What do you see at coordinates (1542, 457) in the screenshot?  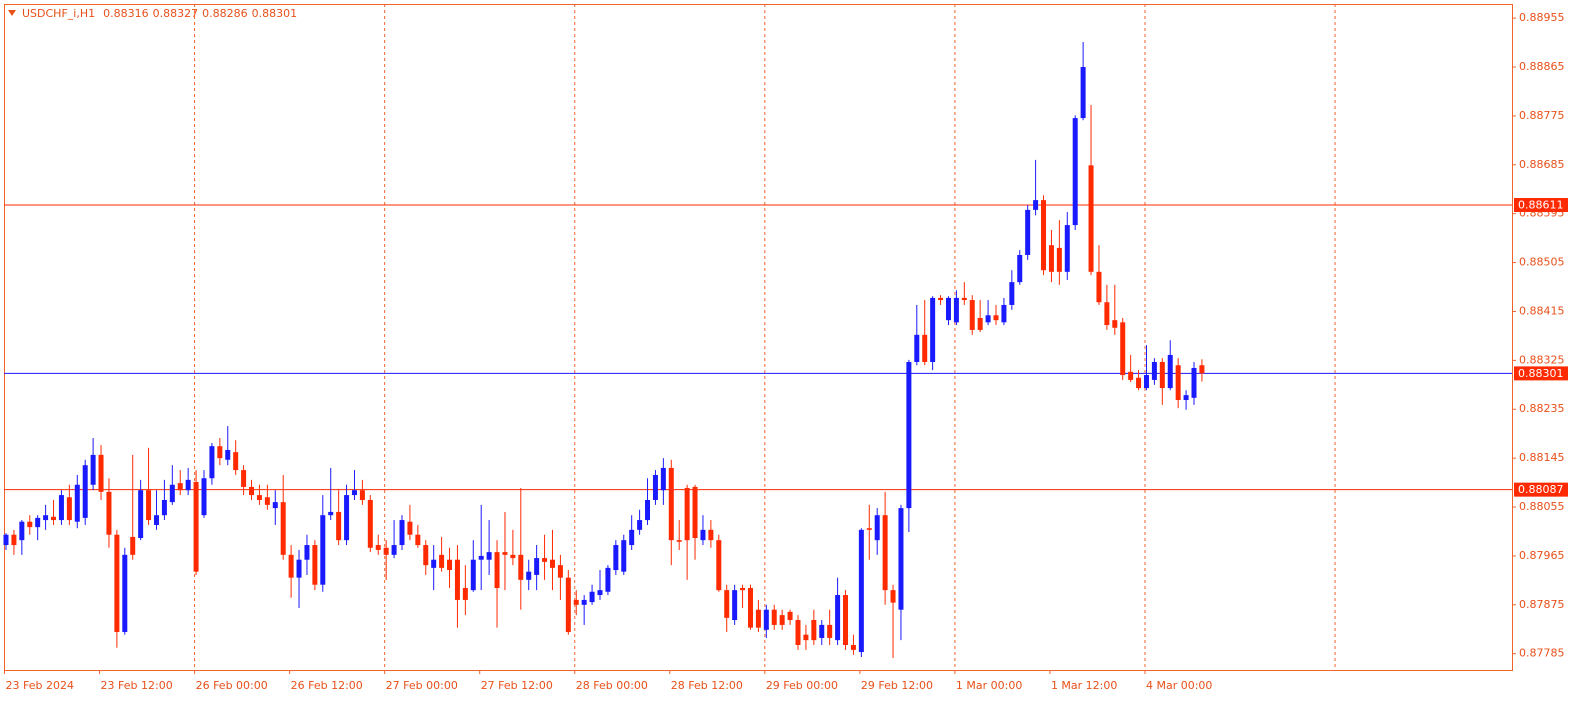 I see `y-tick-label: 0.88145` at bounding box center [1542, 457].